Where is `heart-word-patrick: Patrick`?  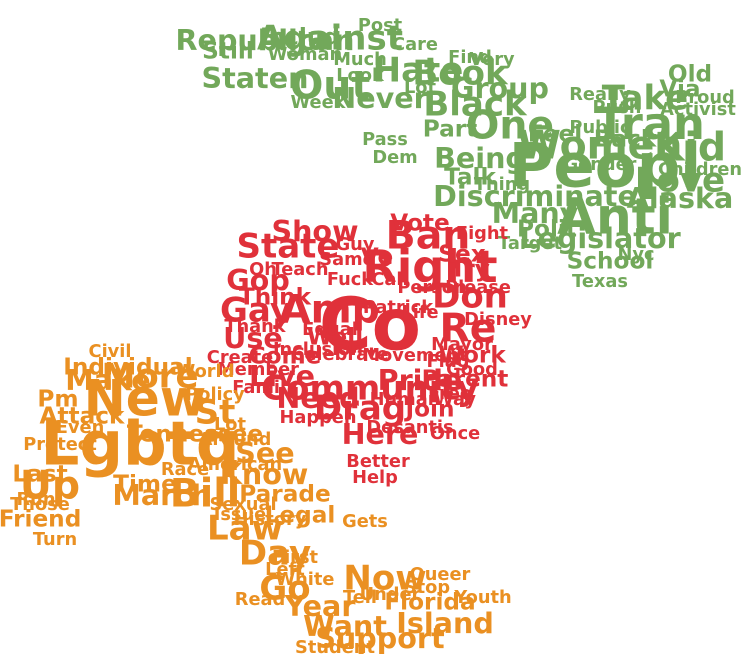 heart-word-patrick: Patrick is located at coordinates (398, 307).